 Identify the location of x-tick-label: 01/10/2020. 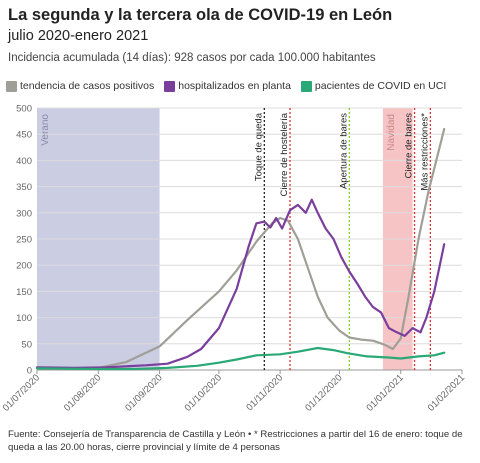
(203, 392).